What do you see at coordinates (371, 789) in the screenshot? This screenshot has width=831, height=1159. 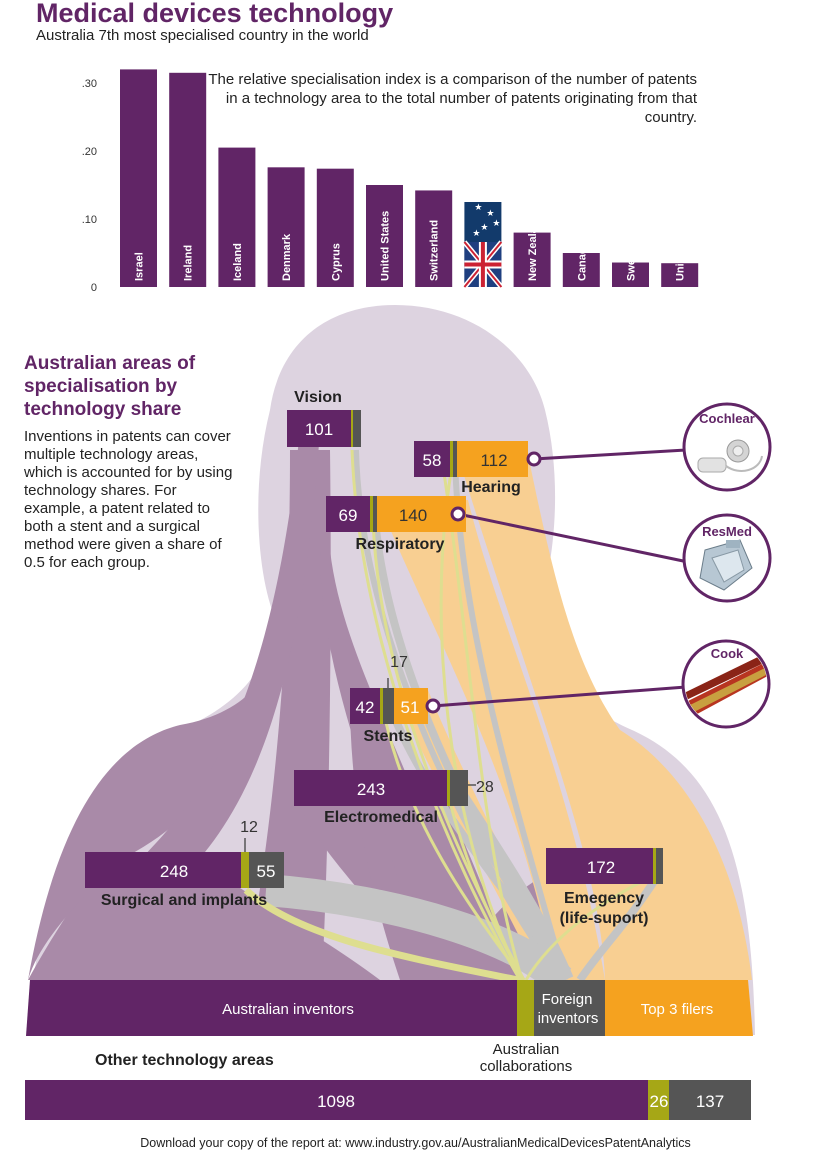 I see `electromedical-au-value: 243` at bounding box center [371, 789].